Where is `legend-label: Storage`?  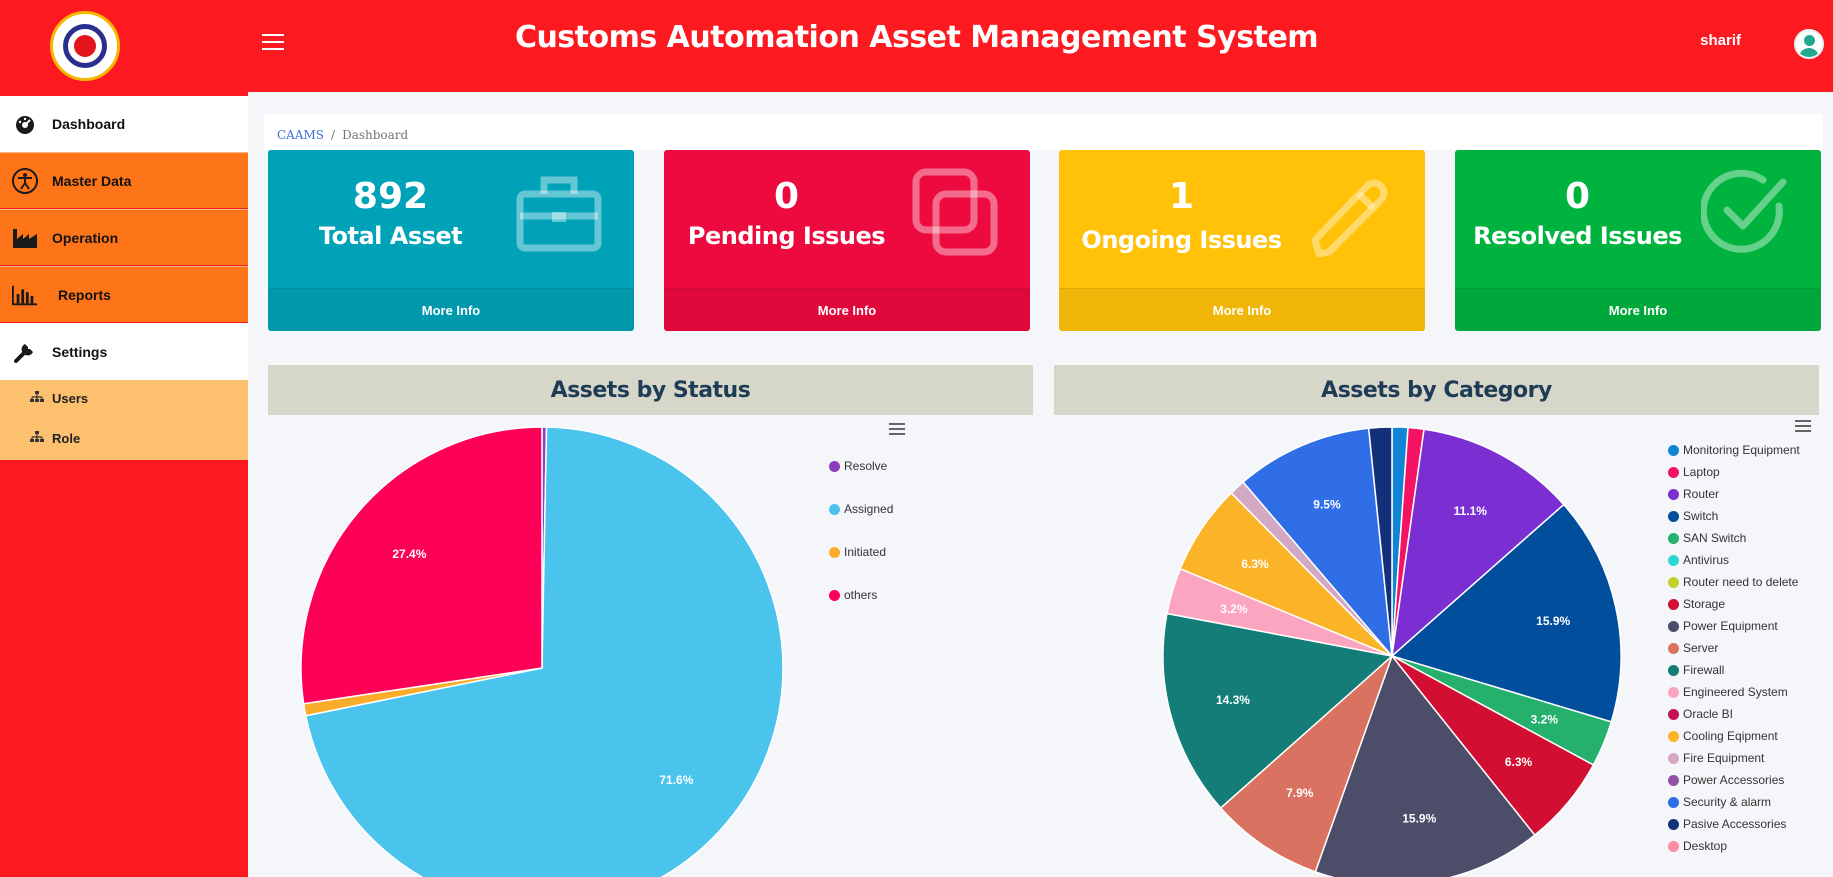
legend-label: Storage is located at coordinates (1704, 604).